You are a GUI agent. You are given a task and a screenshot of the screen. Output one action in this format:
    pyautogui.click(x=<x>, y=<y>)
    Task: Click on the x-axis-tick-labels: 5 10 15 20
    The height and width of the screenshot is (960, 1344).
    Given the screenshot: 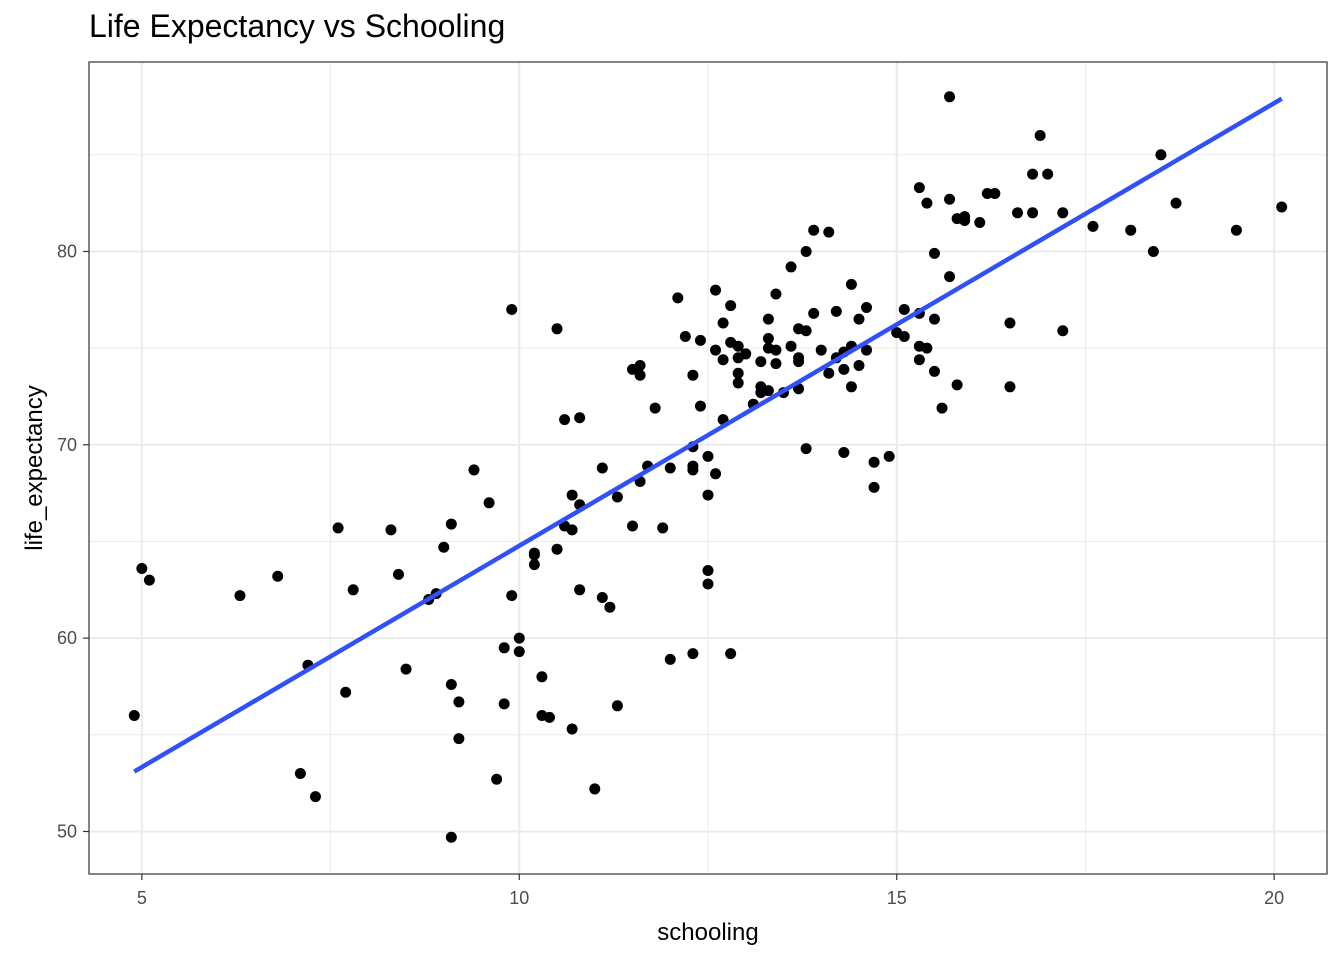 What is the action you would take?
    pyautogui.click(x=710, y=898)
    